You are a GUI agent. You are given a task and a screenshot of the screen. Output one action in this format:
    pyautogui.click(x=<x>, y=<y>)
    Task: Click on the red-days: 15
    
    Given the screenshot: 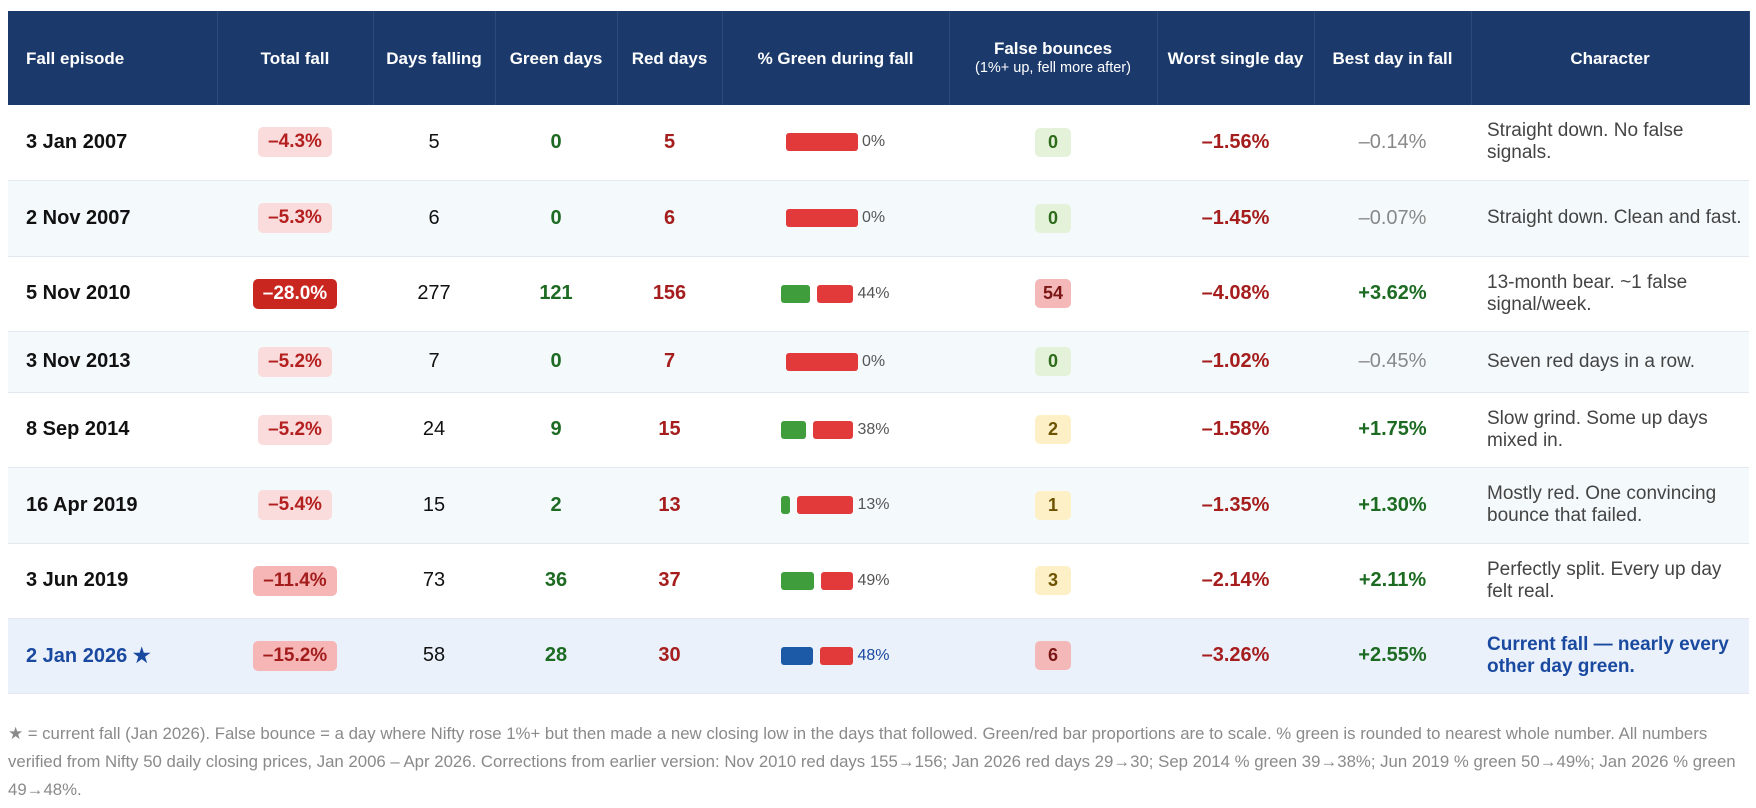 What is the action you would take?
    pyautogui.click(x=669, y=430)
    